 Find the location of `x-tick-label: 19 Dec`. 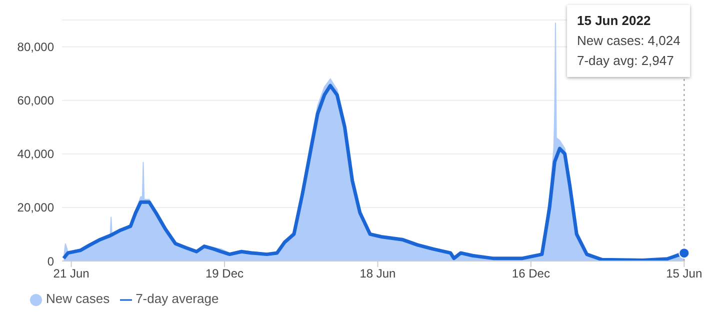

x-tick-label: 19 Dec is located at coordinates (225, 273).